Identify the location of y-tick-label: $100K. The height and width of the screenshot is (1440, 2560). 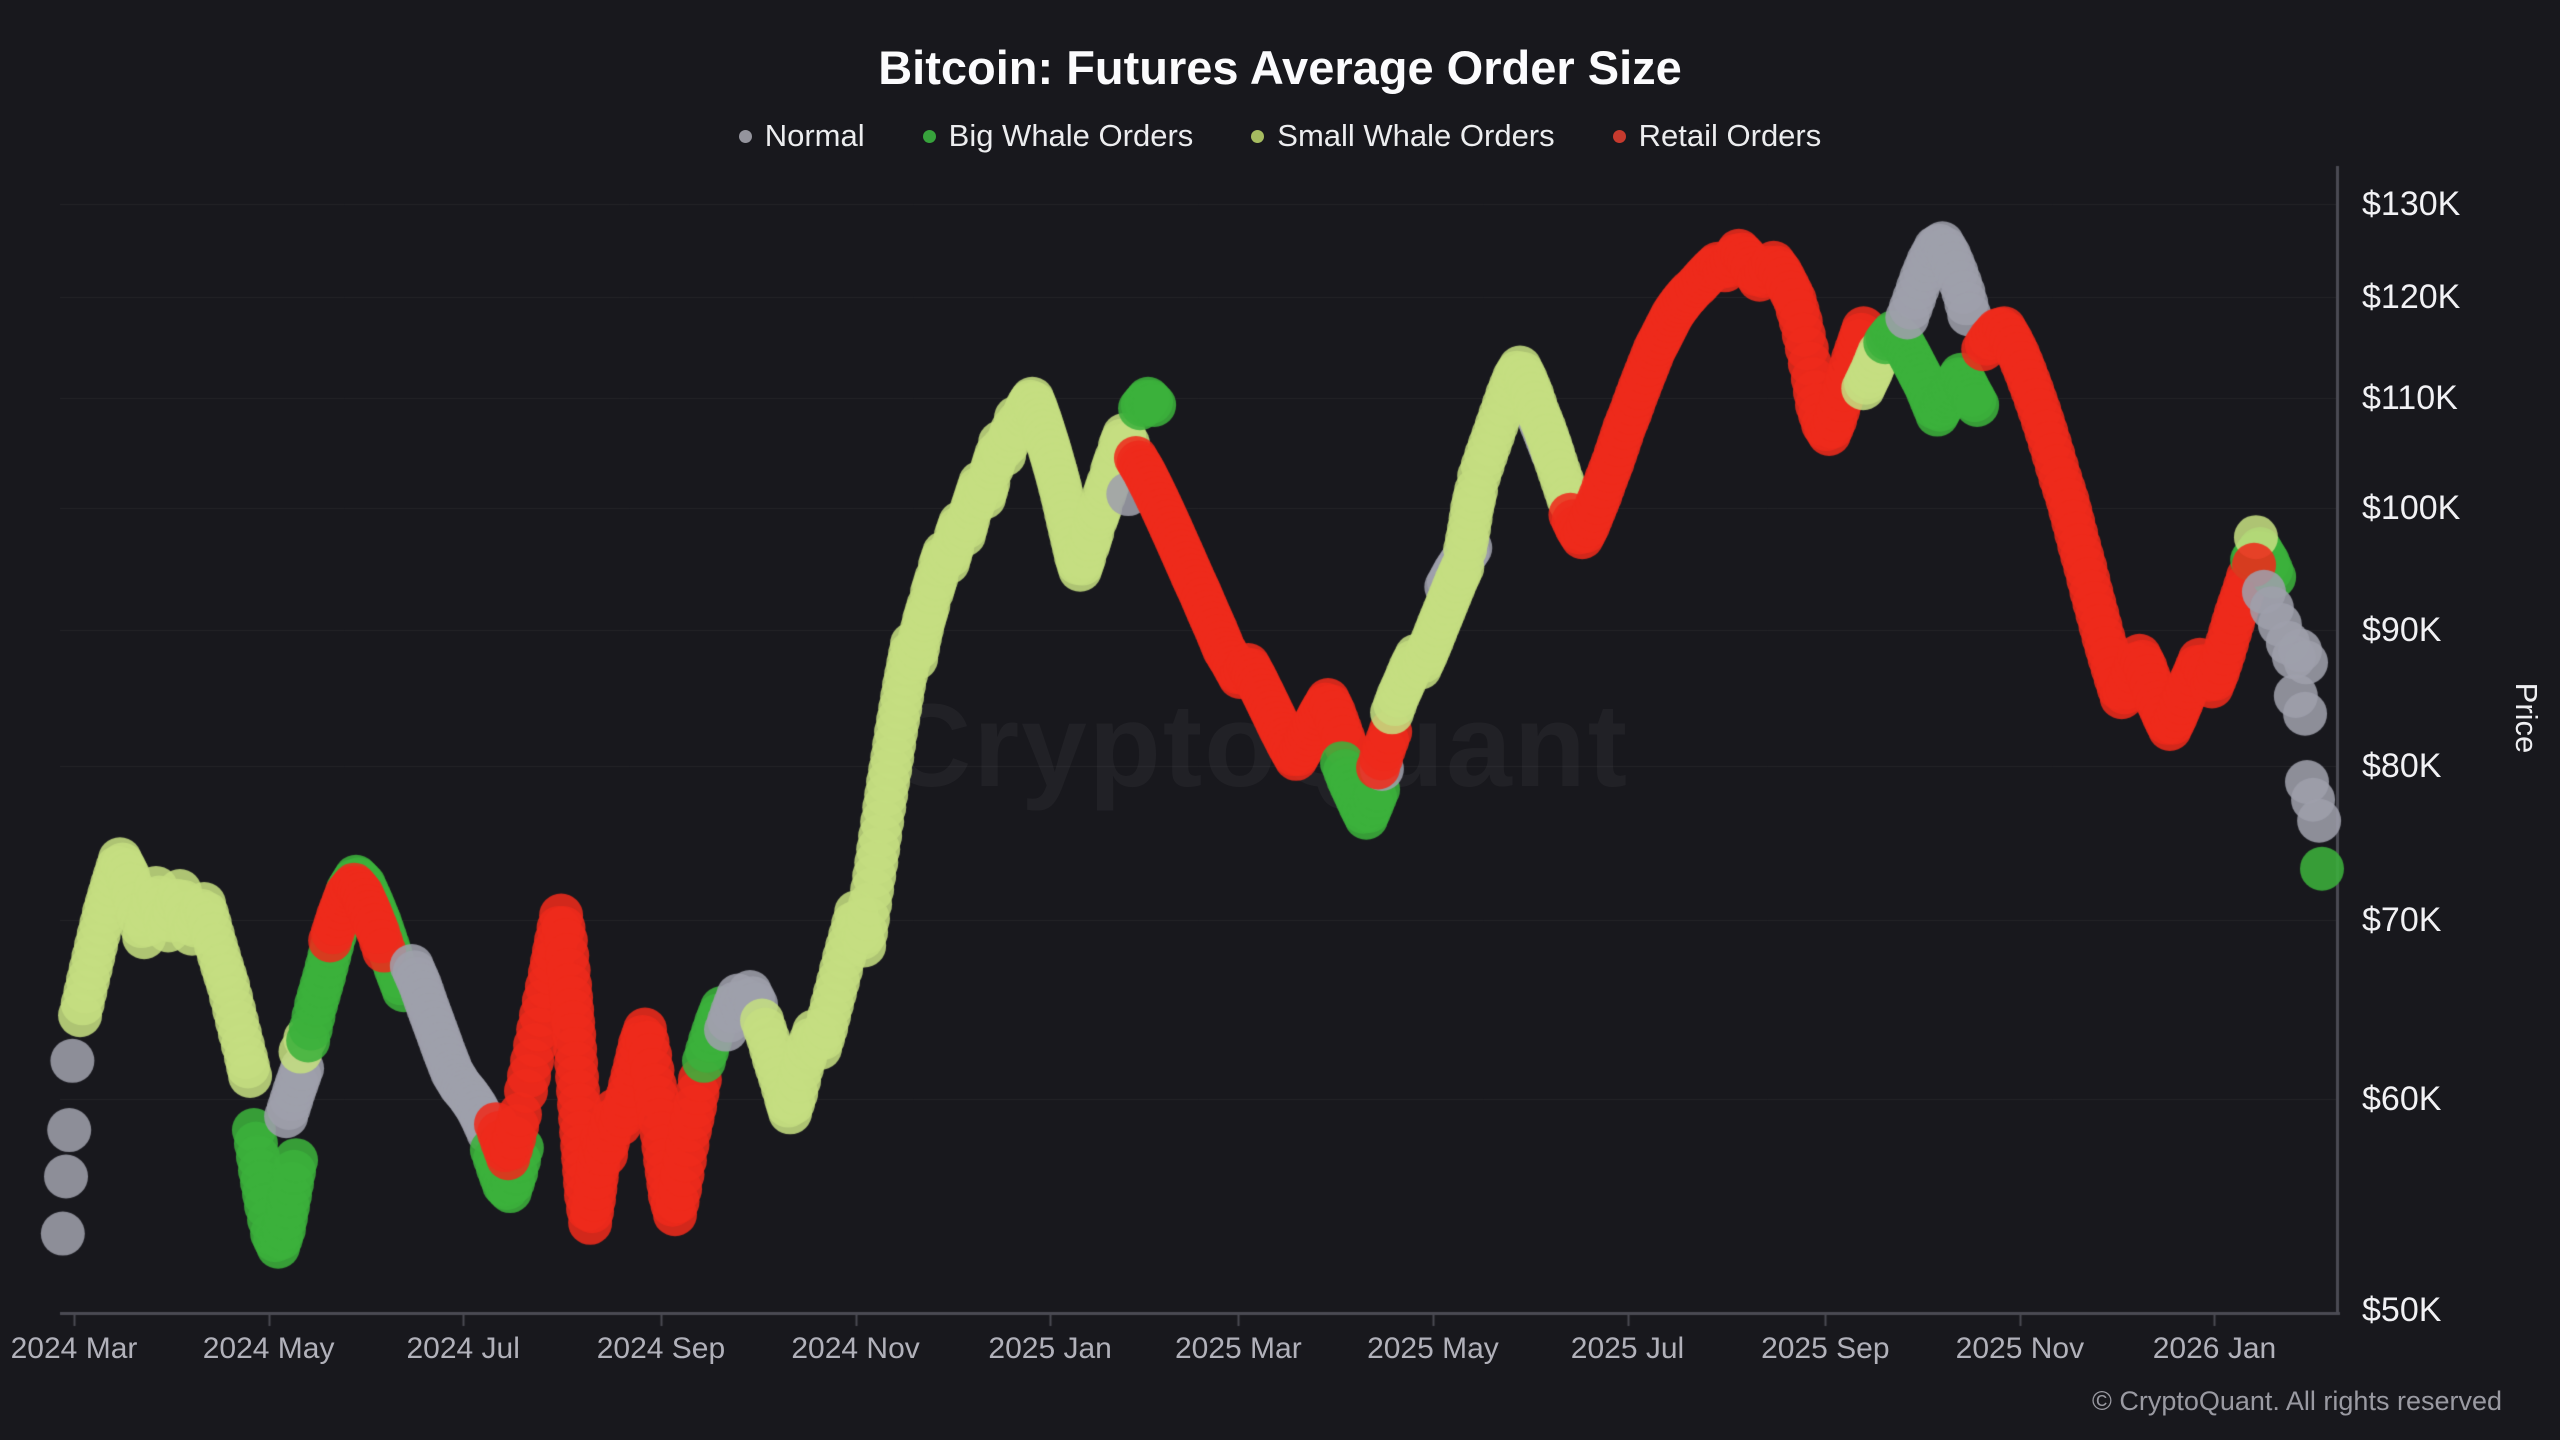
(2411, 507).